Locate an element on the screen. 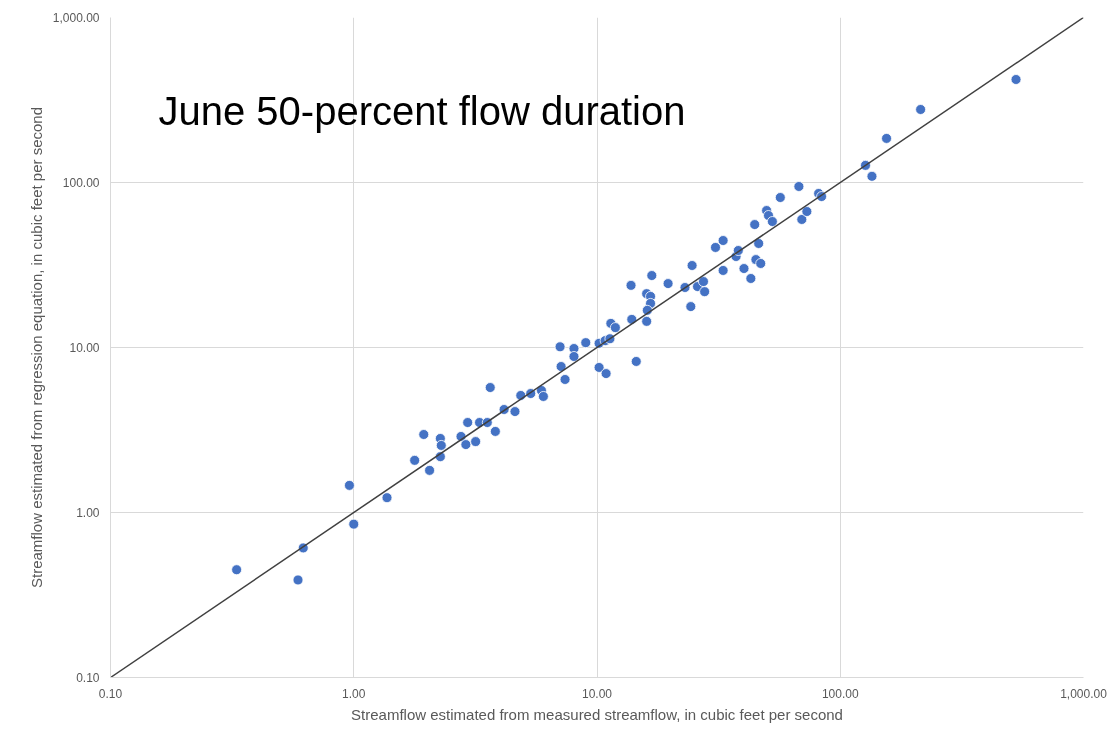 Image resolution: width=1115 pixels, height=736 pixels. x-tick-label: 0.10 is located at coordinates (110, 693).